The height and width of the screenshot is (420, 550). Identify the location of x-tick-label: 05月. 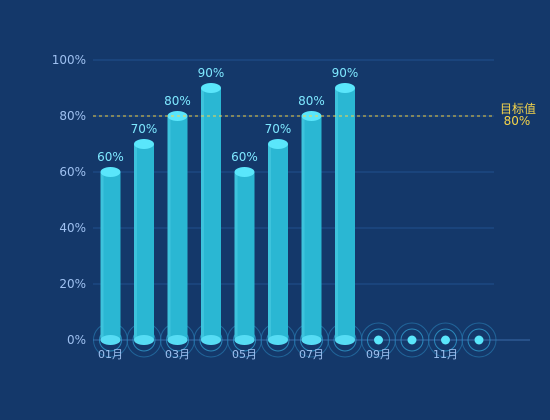
(244, 354).